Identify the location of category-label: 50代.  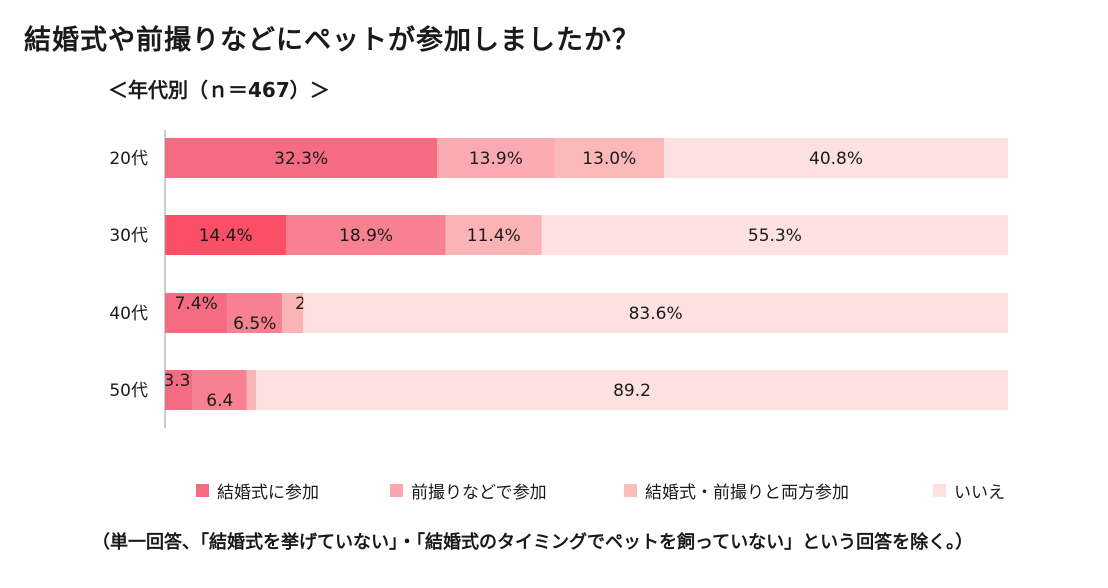
(128, 391).